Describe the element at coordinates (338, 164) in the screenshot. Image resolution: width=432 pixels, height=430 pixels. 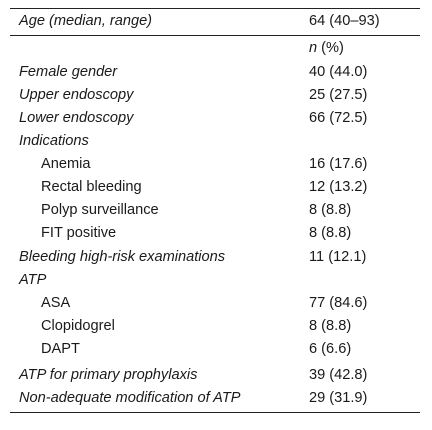
I see `row-value: 16 (17.6)` at that location.